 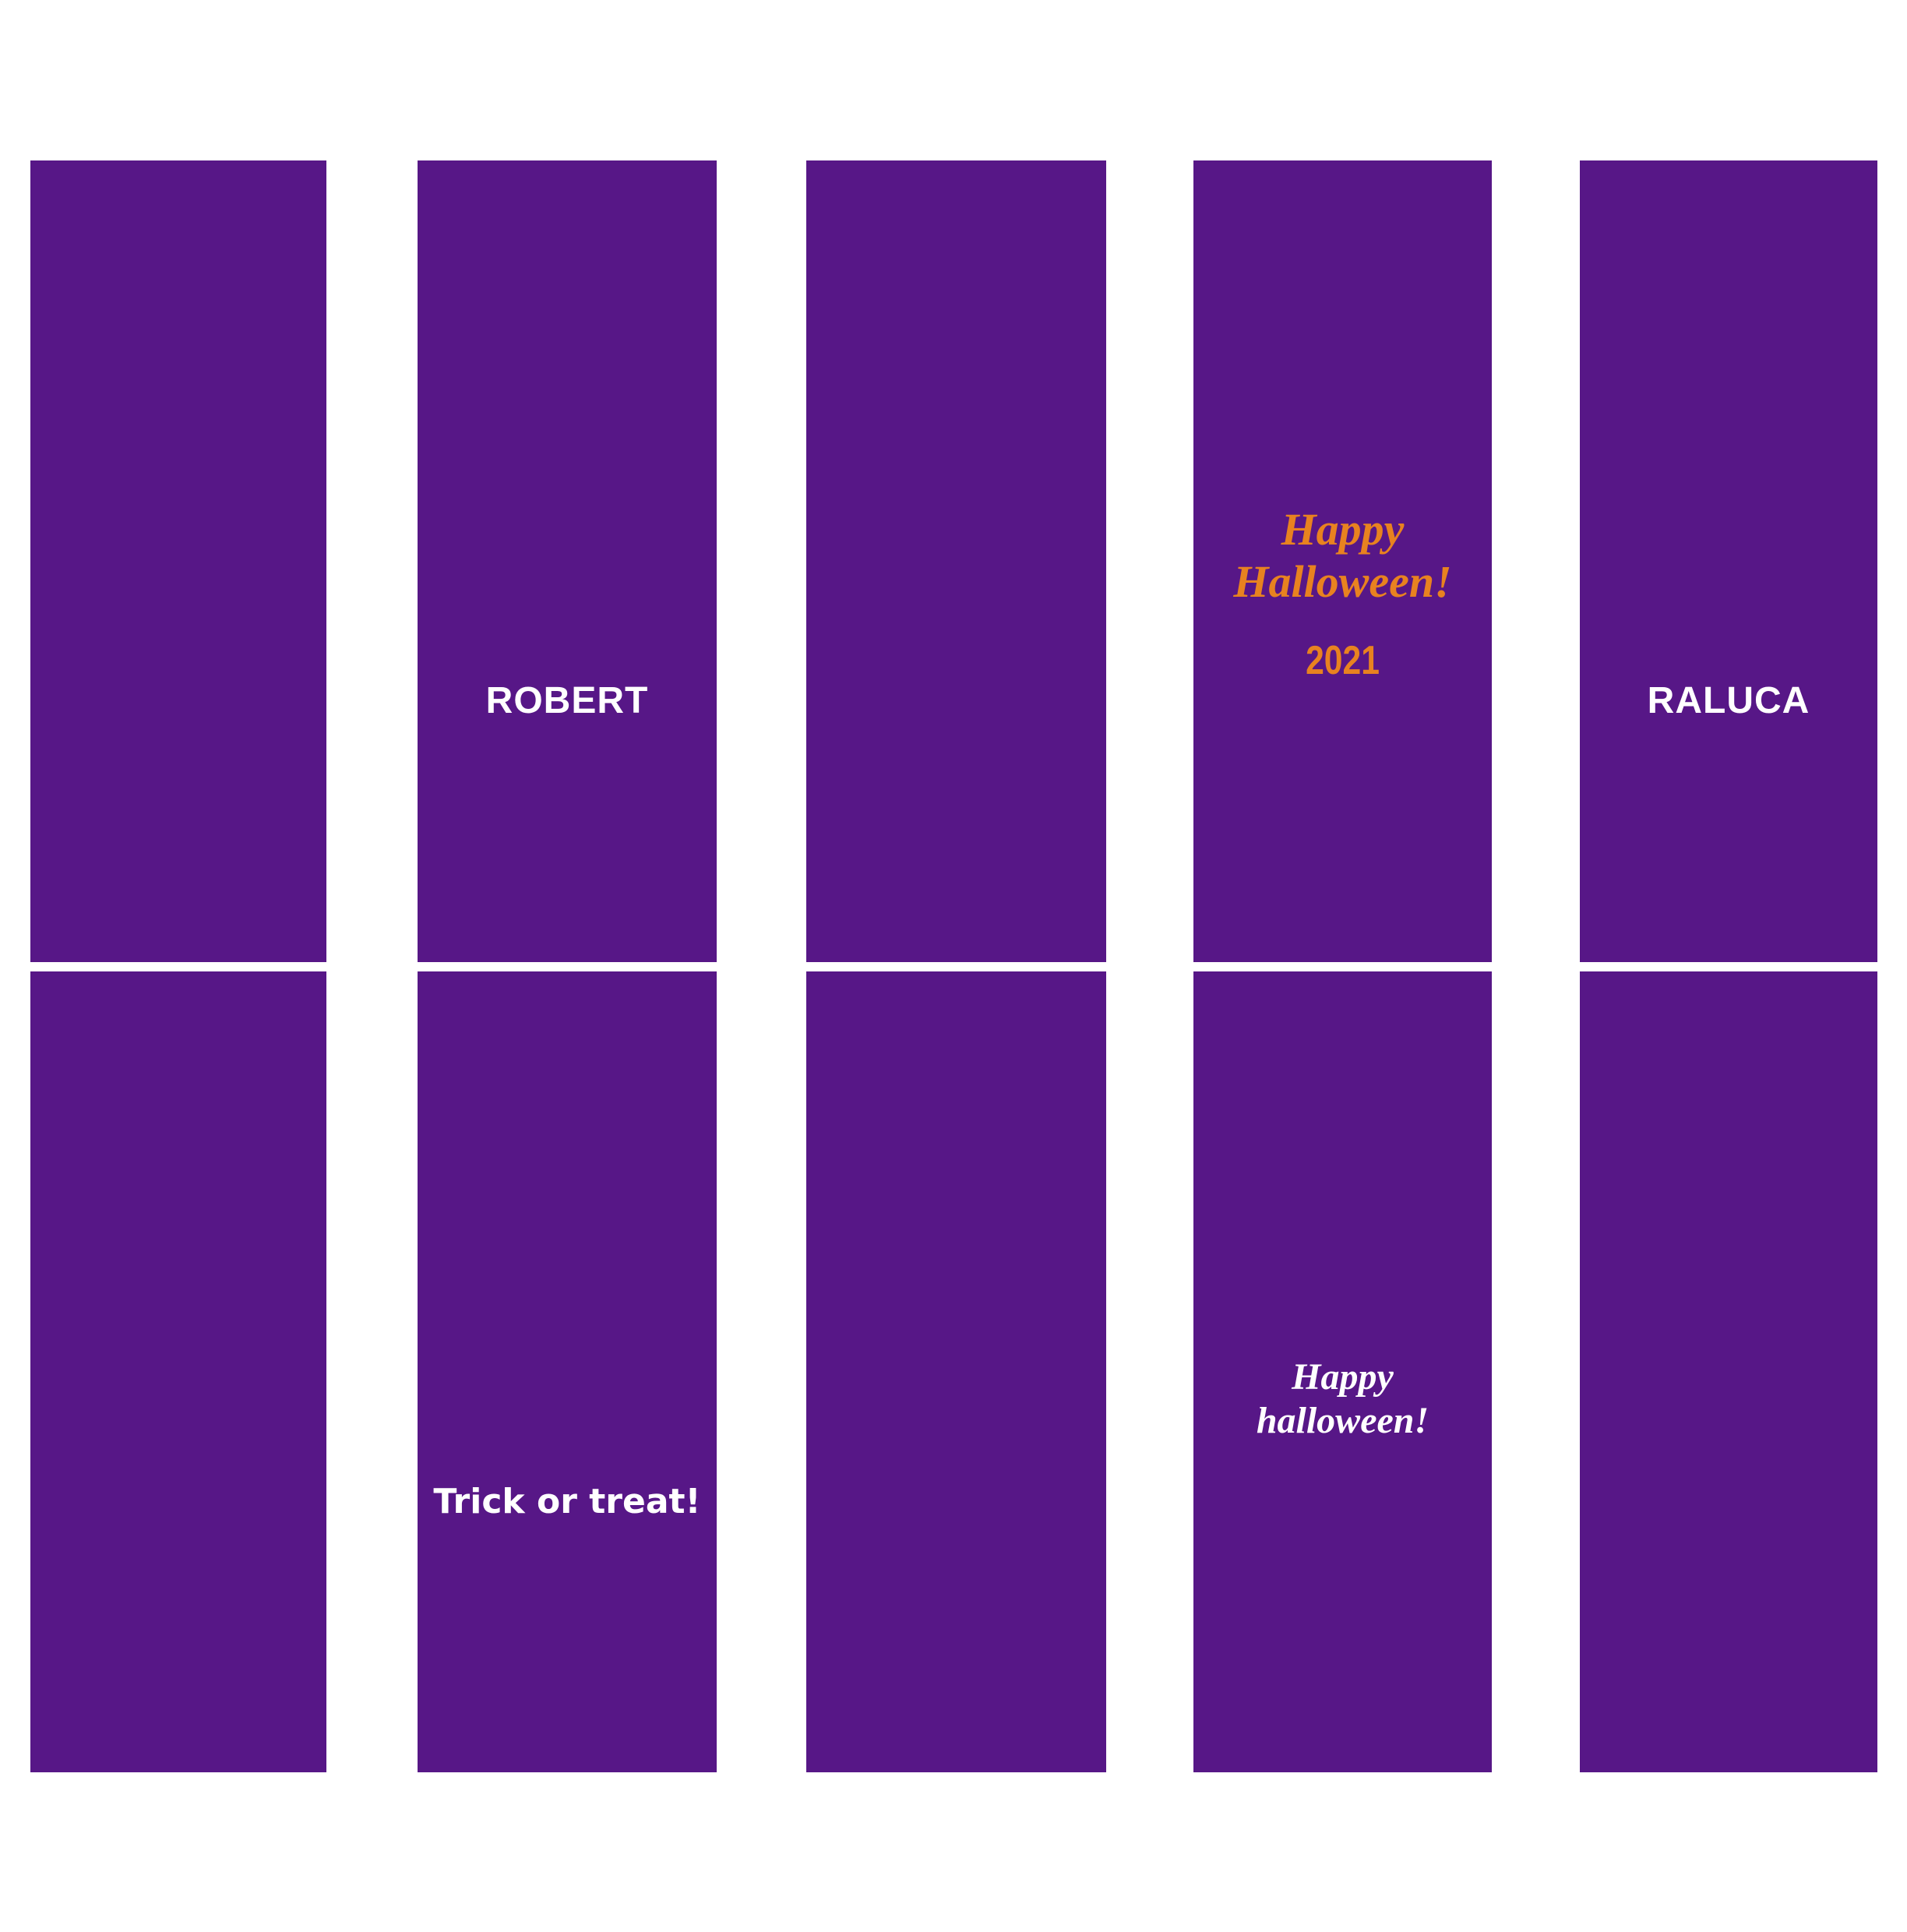 I want to click on greeting-happy-halloween-orange: Happy Halloween!, so click(x=1343, y=556).